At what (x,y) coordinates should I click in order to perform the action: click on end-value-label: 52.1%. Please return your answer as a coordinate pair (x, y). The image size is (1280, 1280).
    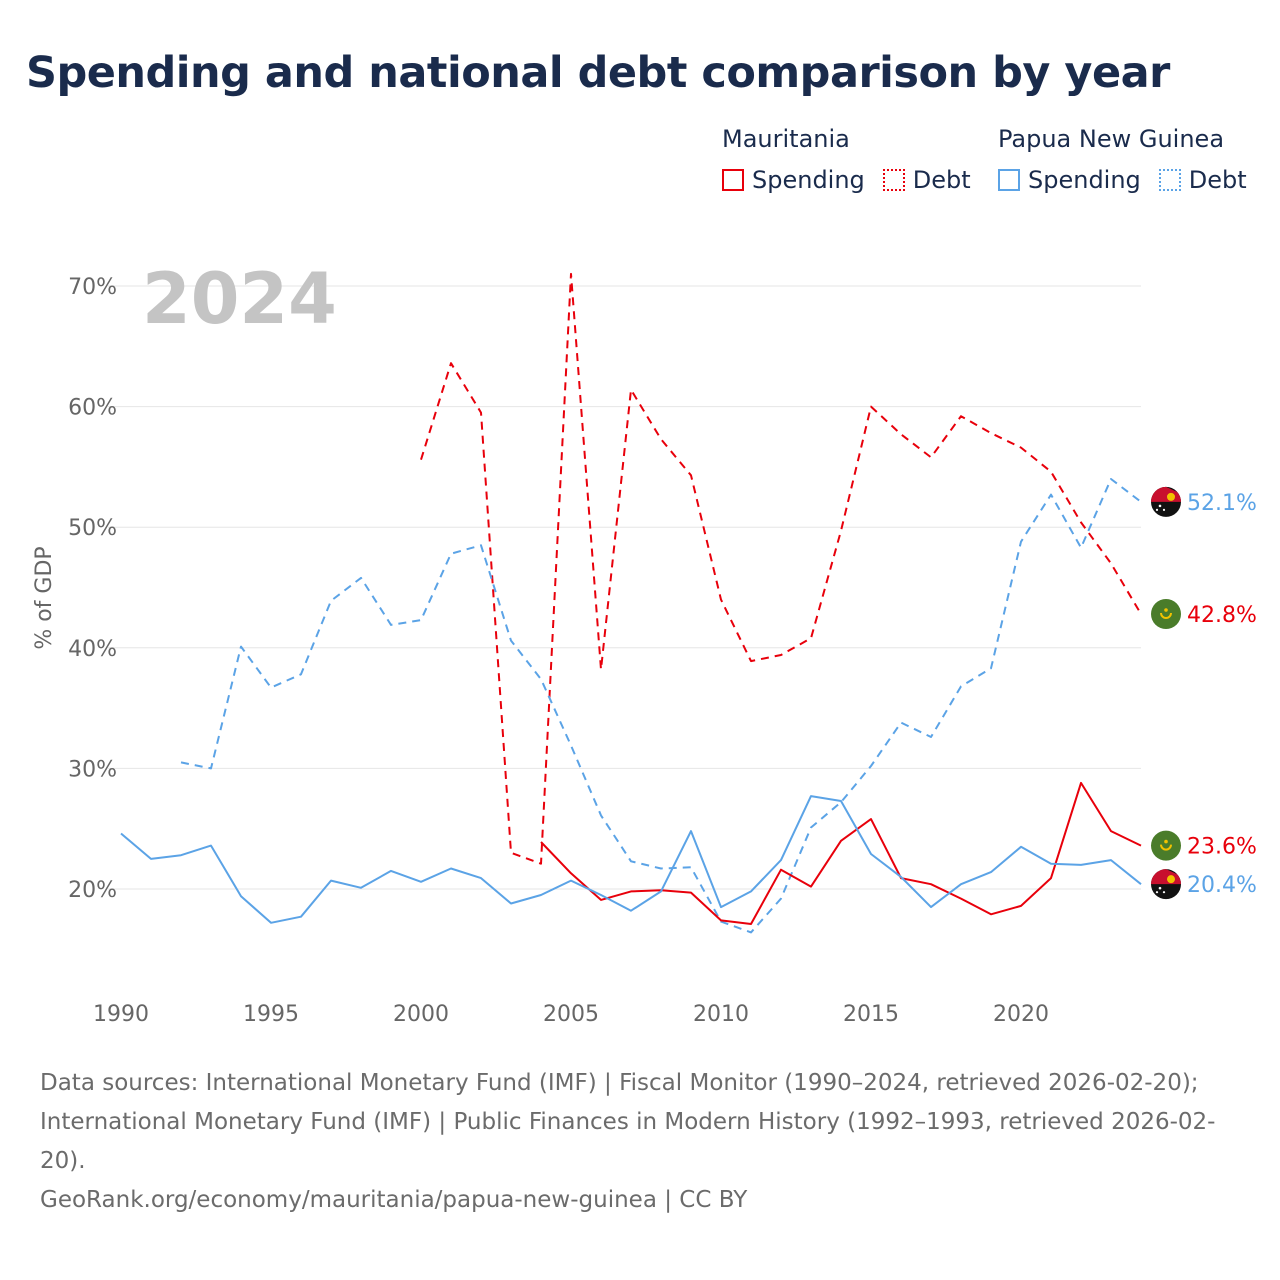
    Looking at the image, I should click on (1222, 503).